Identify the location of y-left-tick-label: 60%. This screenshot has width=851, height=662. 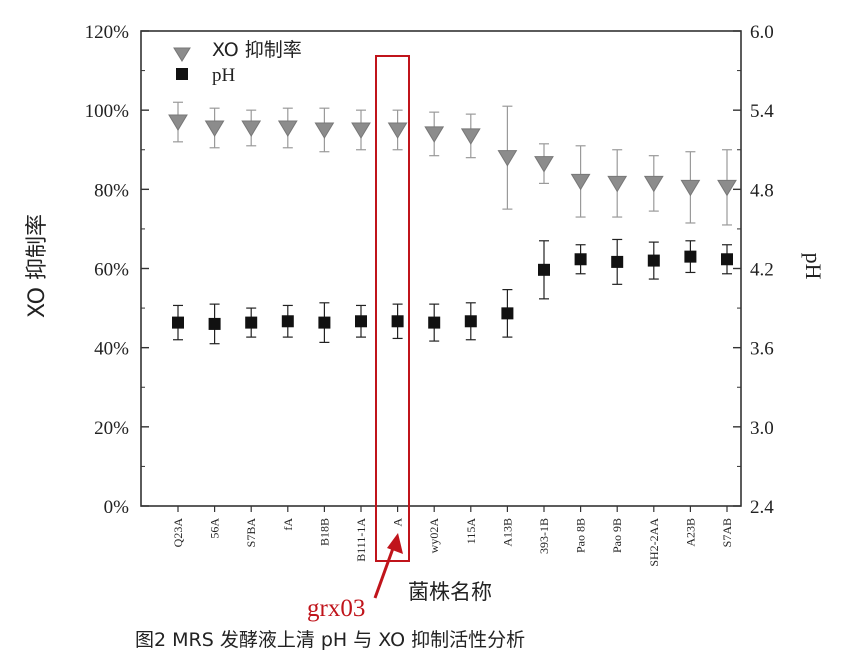
(111, 270).